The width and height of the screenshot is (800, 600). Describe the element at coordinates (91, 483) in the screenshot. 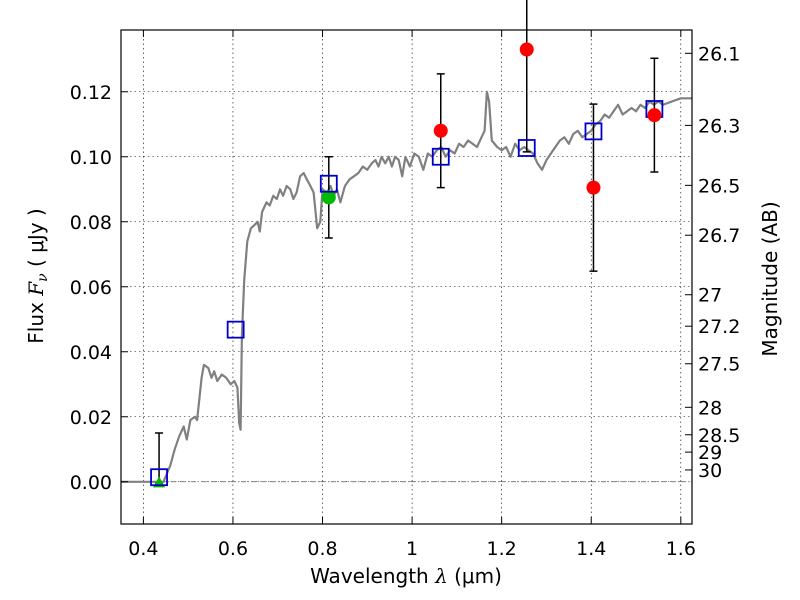

I see `y-tick-label: 0.00` at that location.